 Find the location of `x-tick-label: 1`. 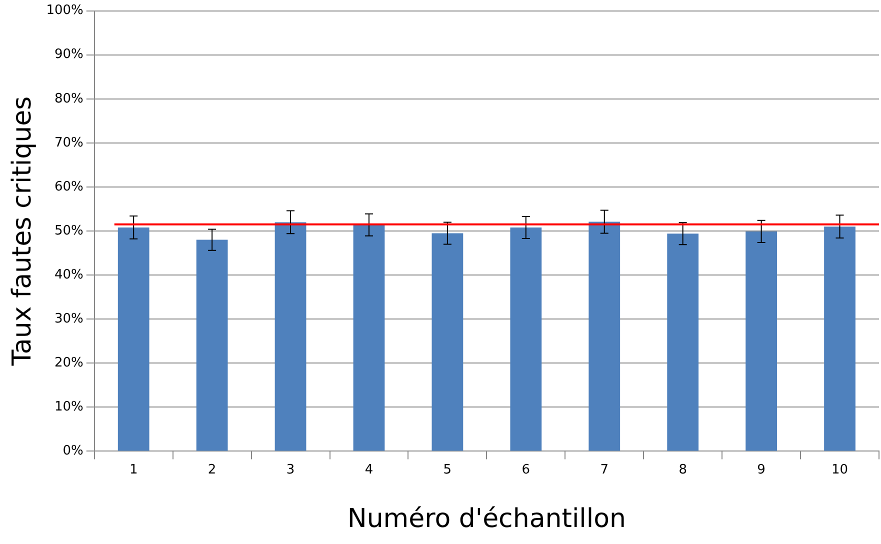

x-tick-label: 1 is located at coordinates (133, 470).